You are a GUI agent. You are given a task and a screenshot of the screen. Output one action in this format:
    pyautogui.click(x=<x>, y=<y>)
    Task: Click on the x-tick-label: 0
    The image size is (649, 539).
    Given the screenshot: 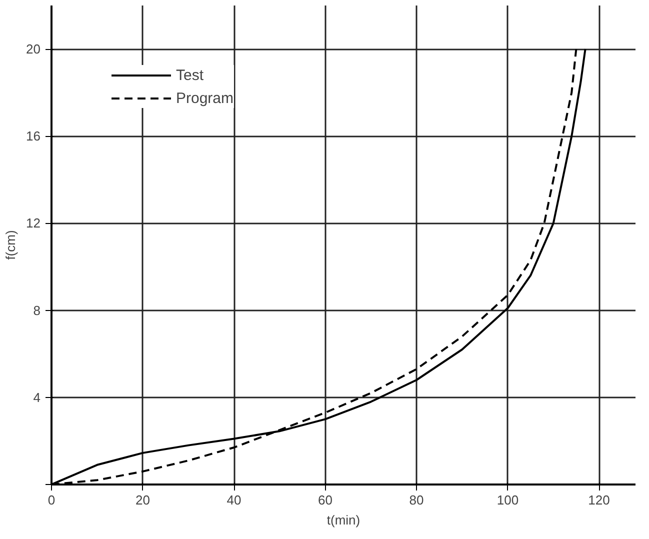 What is the action you would take?
    pyautogui.click(x=52, y=500)
    